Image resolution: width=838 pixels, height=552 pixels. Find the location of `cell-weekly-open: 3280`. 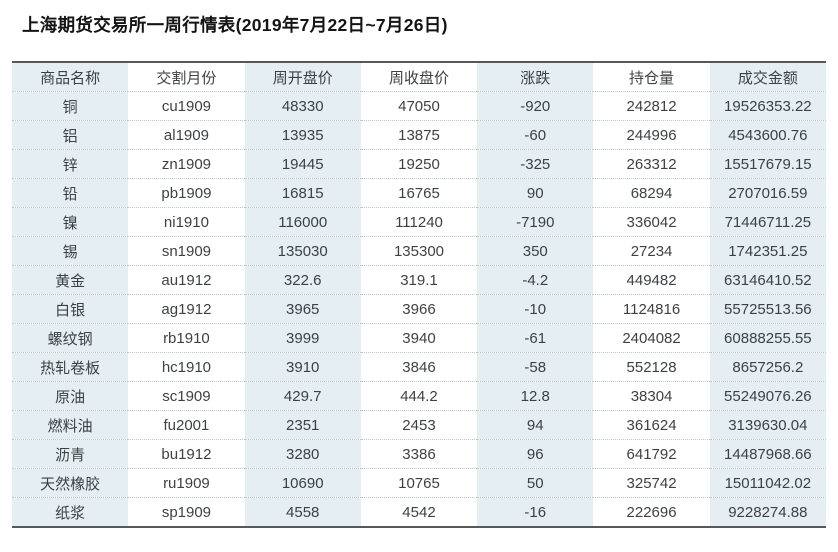

cell-weekly-open: 3280 is located at coordinates (302, 454).